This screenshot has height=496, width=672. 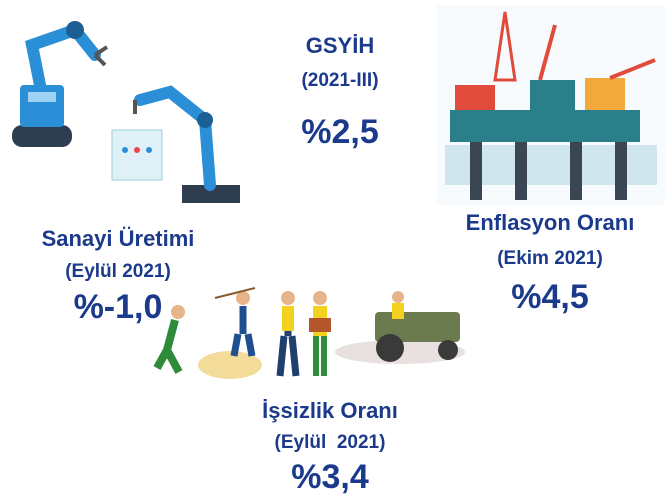 I want to click on oil-rig-illustration, so click(x=551, y=105).